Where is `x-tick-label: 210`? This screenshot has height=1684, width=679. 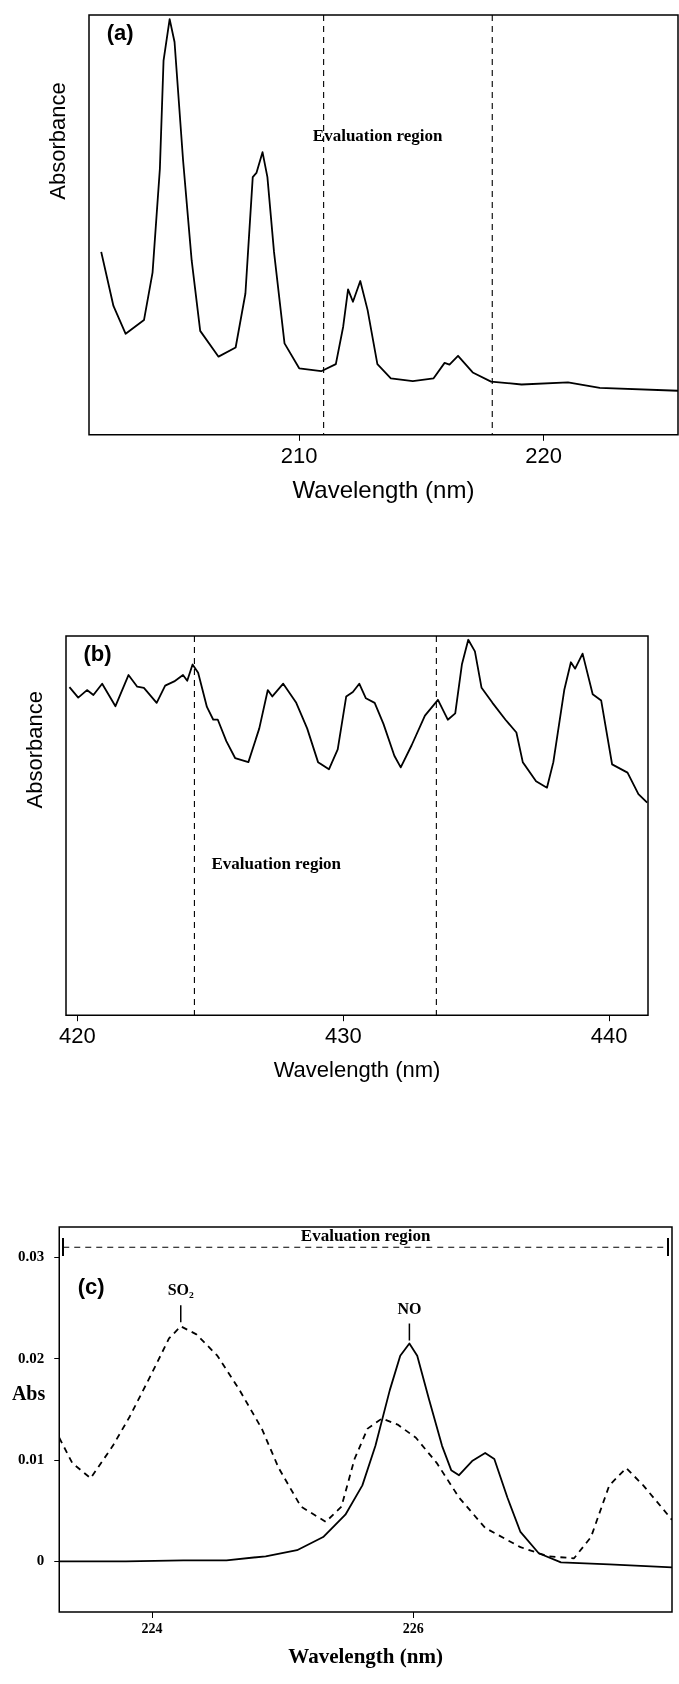 x-tick-label: 210 is located at coordinates (299, 456).